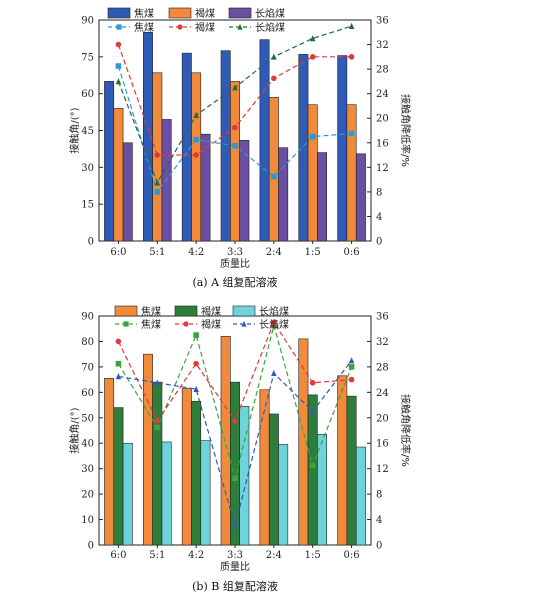 Image resolution: width=549 pixels, height=601 pixels. Describe the element at coordinates (87, 367) in the screenshot. I see `y-tick-label: 70` at that location.